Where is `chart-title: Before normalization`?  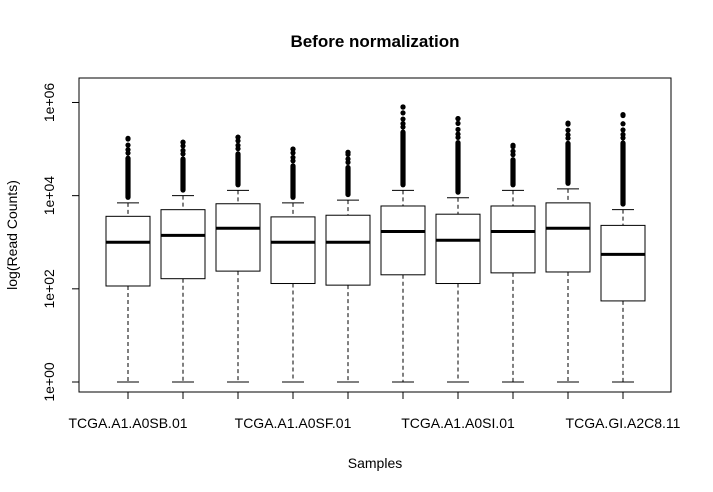
chart-title: Before normalization is located at coordinates (374, 41).